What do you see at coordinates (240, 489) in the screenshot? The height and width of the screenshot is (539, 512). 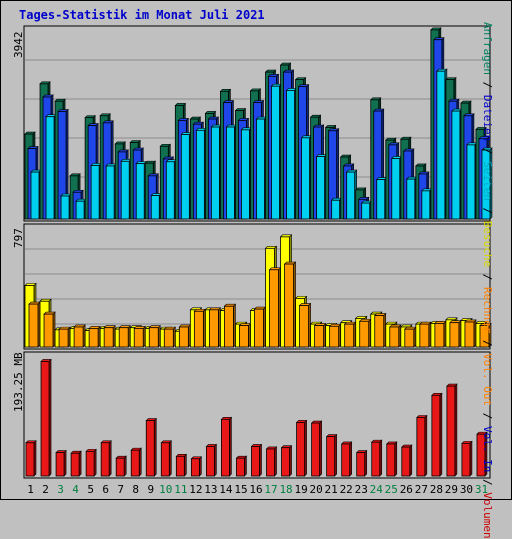 I see `day-label: 15` at bounding box center [240, 489].